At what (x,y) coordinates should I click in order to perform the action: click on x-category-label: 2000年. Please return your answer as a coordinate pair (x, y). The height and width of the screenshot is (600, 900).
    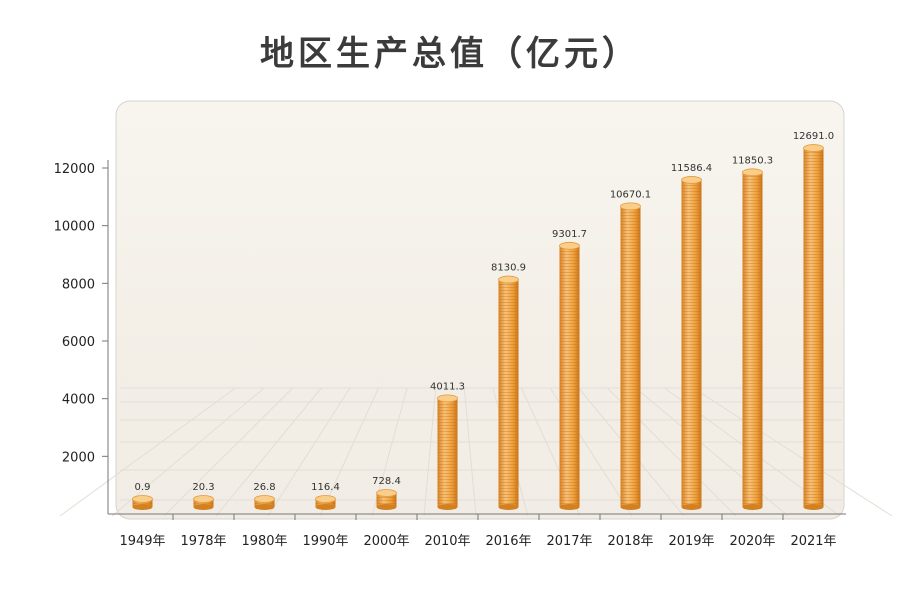
    Looking at the image, I should click on (386, 541).